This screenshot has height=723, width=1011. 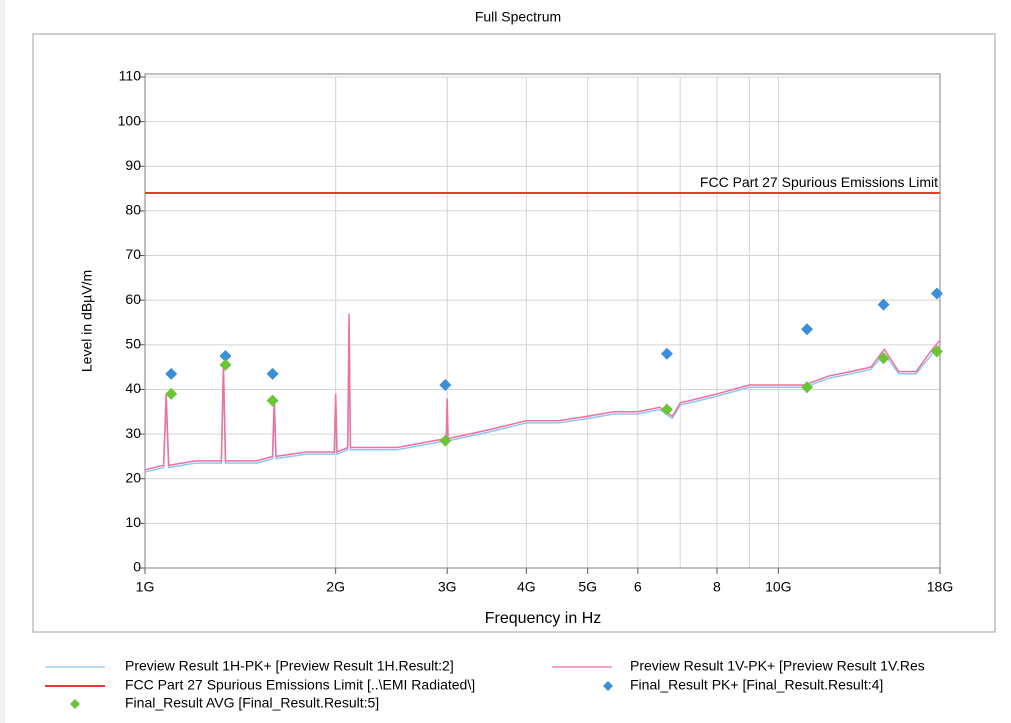 What do you see at coordinates (526, 587) in the screenshot?
I see `x-tick-label: 4G` at bounding box center [526, 587].